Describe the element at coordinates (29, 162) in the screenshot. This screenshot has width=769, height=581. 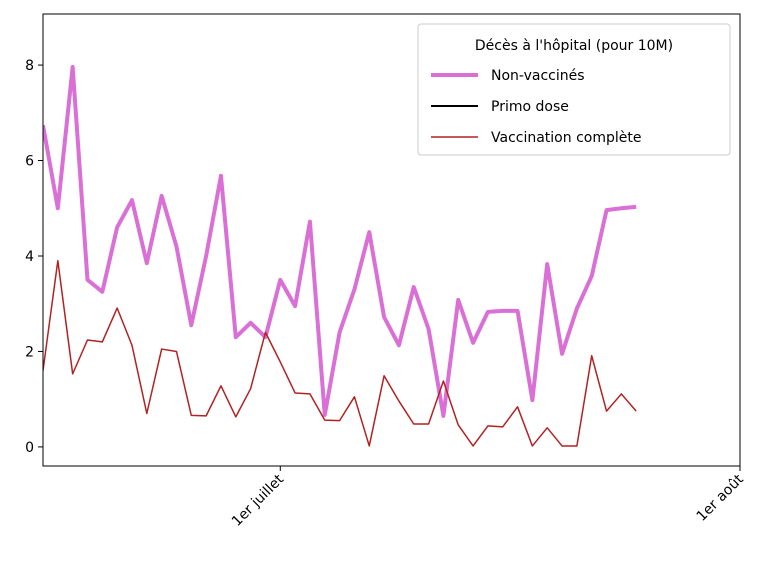
I see `y-tick-label: 6` at that location.